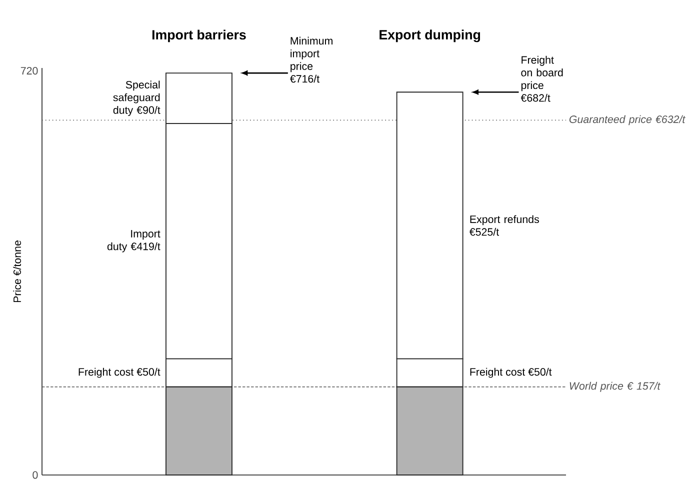 The image size is (688, 482). I want to click on y-axis-title: Price €/tonne, so click(17, 271).